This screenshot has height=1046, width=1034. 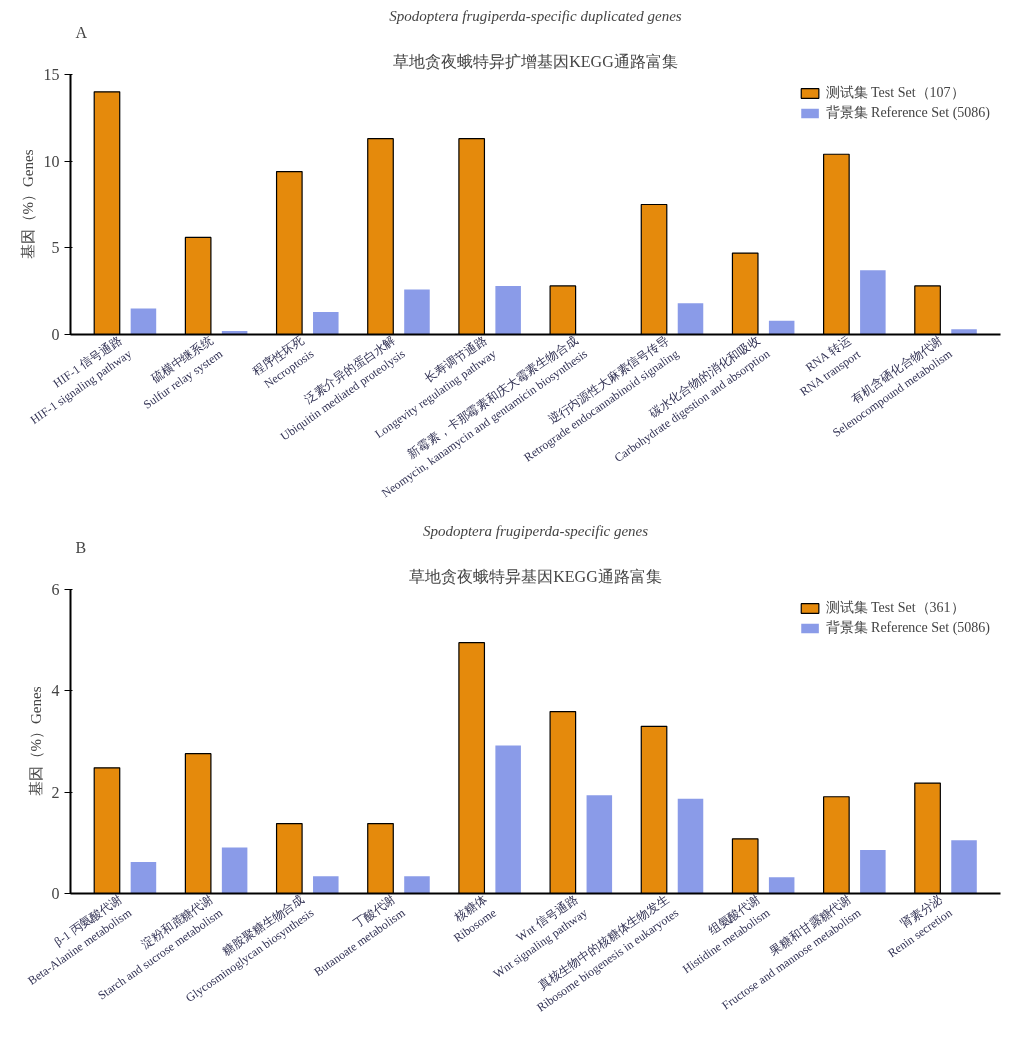 What do you see at coordinates (55, 792) in the screenshot?
I see `y-tick-label: 2` at bounding box center [55, 792].